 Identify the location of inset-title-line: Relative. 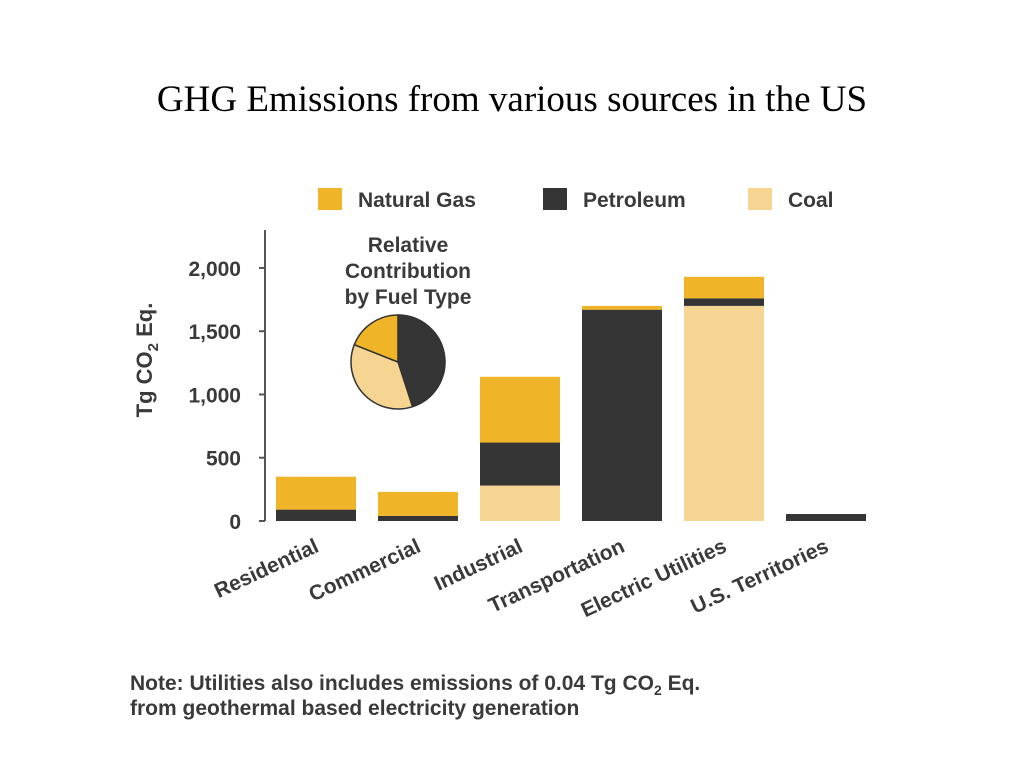
(408, 245).